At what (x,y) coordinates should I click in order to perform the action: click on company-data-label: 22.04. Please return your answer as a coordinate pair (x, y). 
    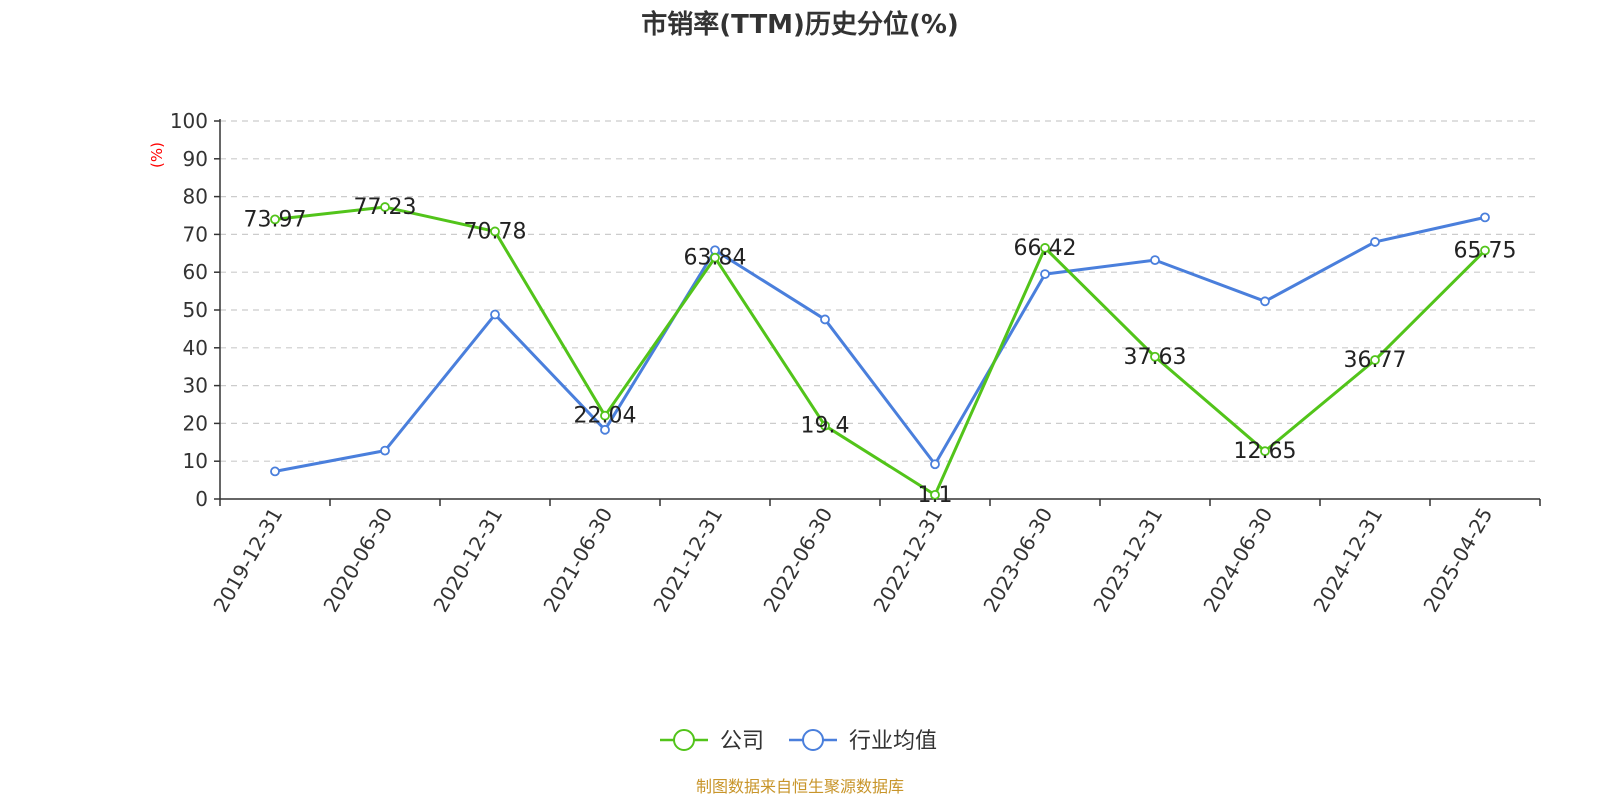
    Looking at the image, I should click on (605, 416).